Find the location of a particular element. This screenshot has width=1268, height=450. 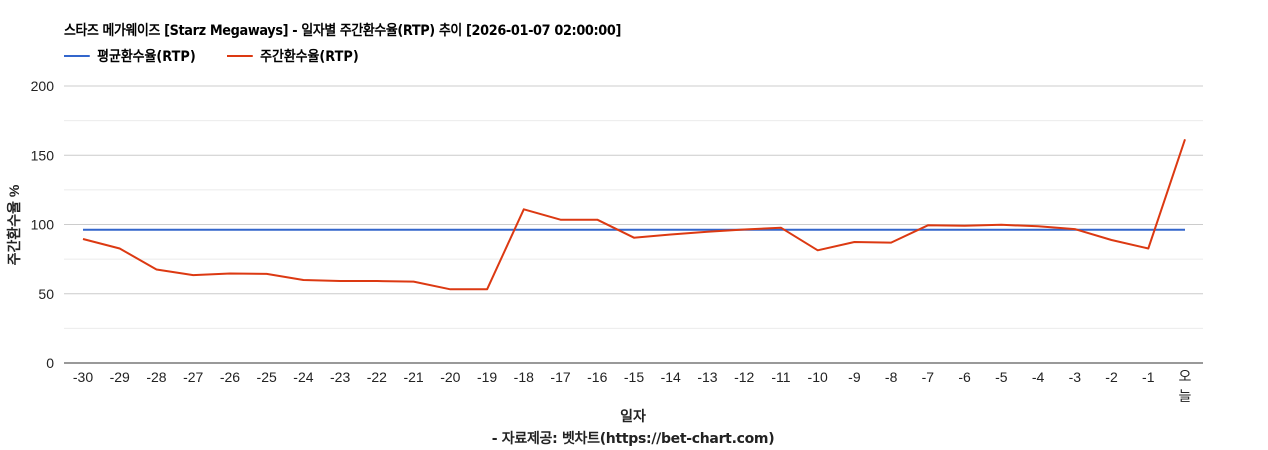

x-tick-label: -3 is located at coordinates (1075, 377).